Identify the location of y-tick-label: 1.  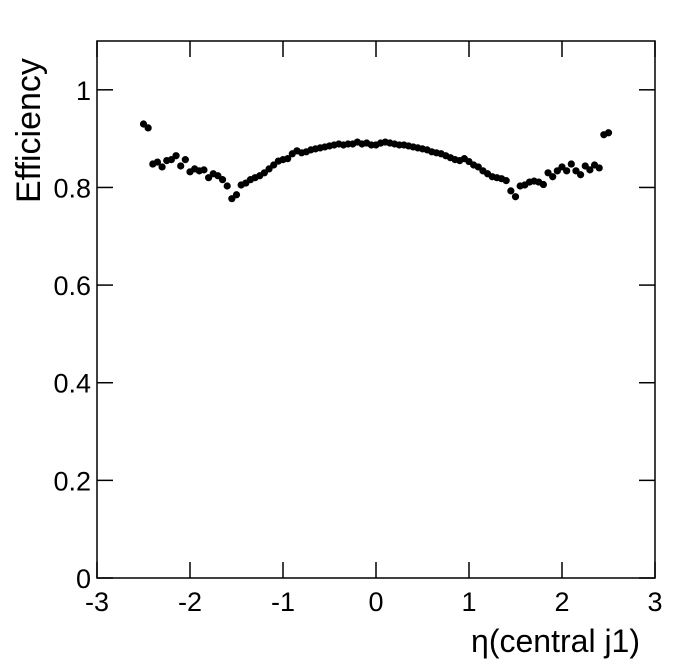
(83, 91).